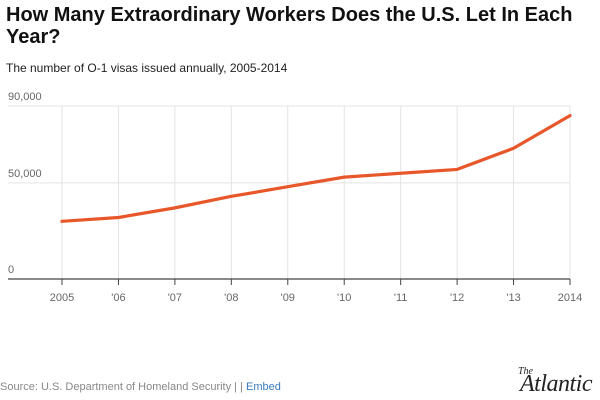  What do you see at coordinates (118, 298) in the screenshot?
I see `x-tick-label: '06` at bounding box center [118, 298].